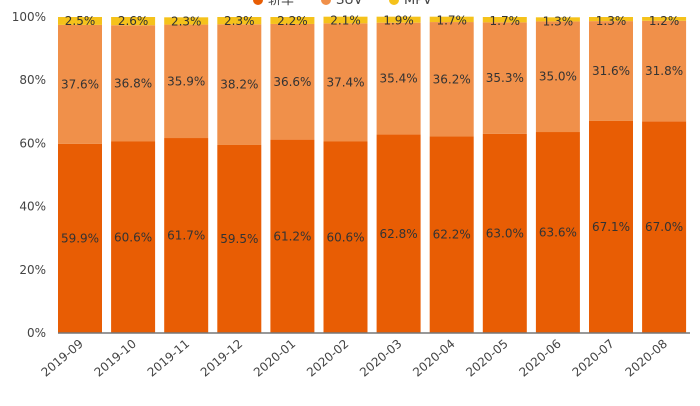  What do you see at coordinates (32, 80) in the screenshot?
I see `y-tick-label: 80%` at bounding box center [32, 80].